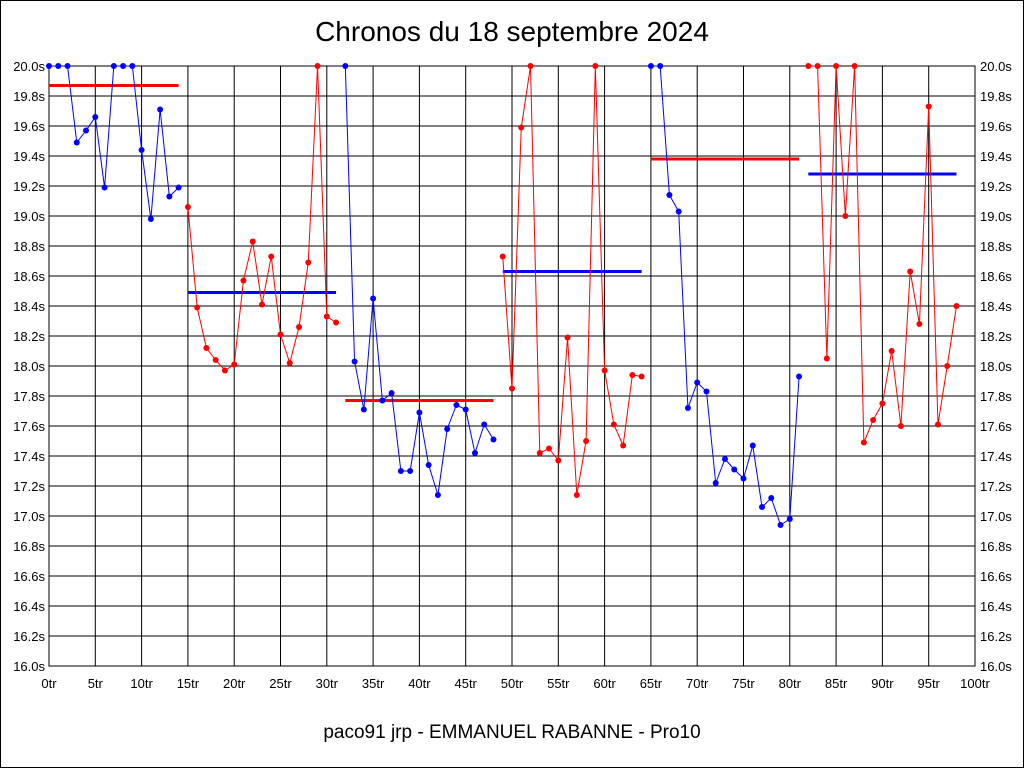  I want to click on x-tick-label: 50tr, so click(512, 683).